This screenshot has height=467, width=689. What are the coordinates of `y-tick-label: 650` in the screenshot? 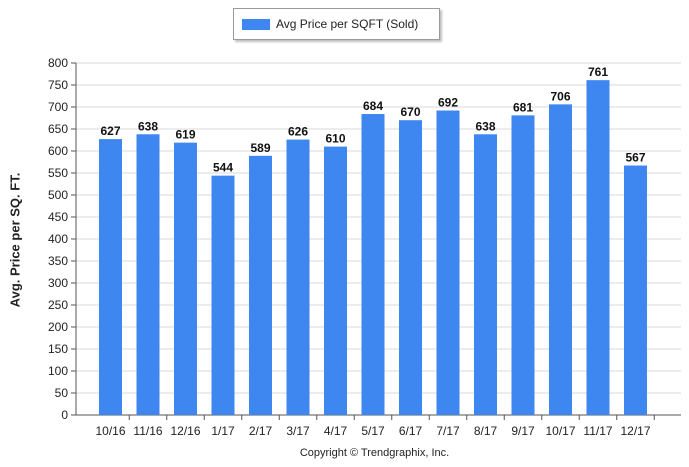 It's located at (58, 129).